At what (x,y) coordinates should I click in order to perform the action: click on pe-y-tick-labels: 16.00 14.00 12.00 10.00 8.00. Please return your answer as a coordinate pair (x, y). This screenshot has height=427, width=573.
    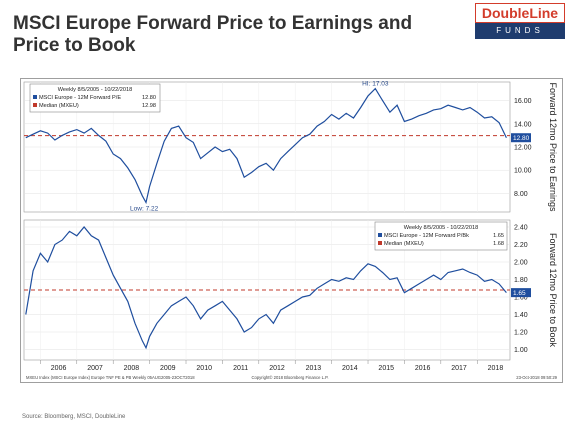
    Looking at the image, I should click on (523, 148).